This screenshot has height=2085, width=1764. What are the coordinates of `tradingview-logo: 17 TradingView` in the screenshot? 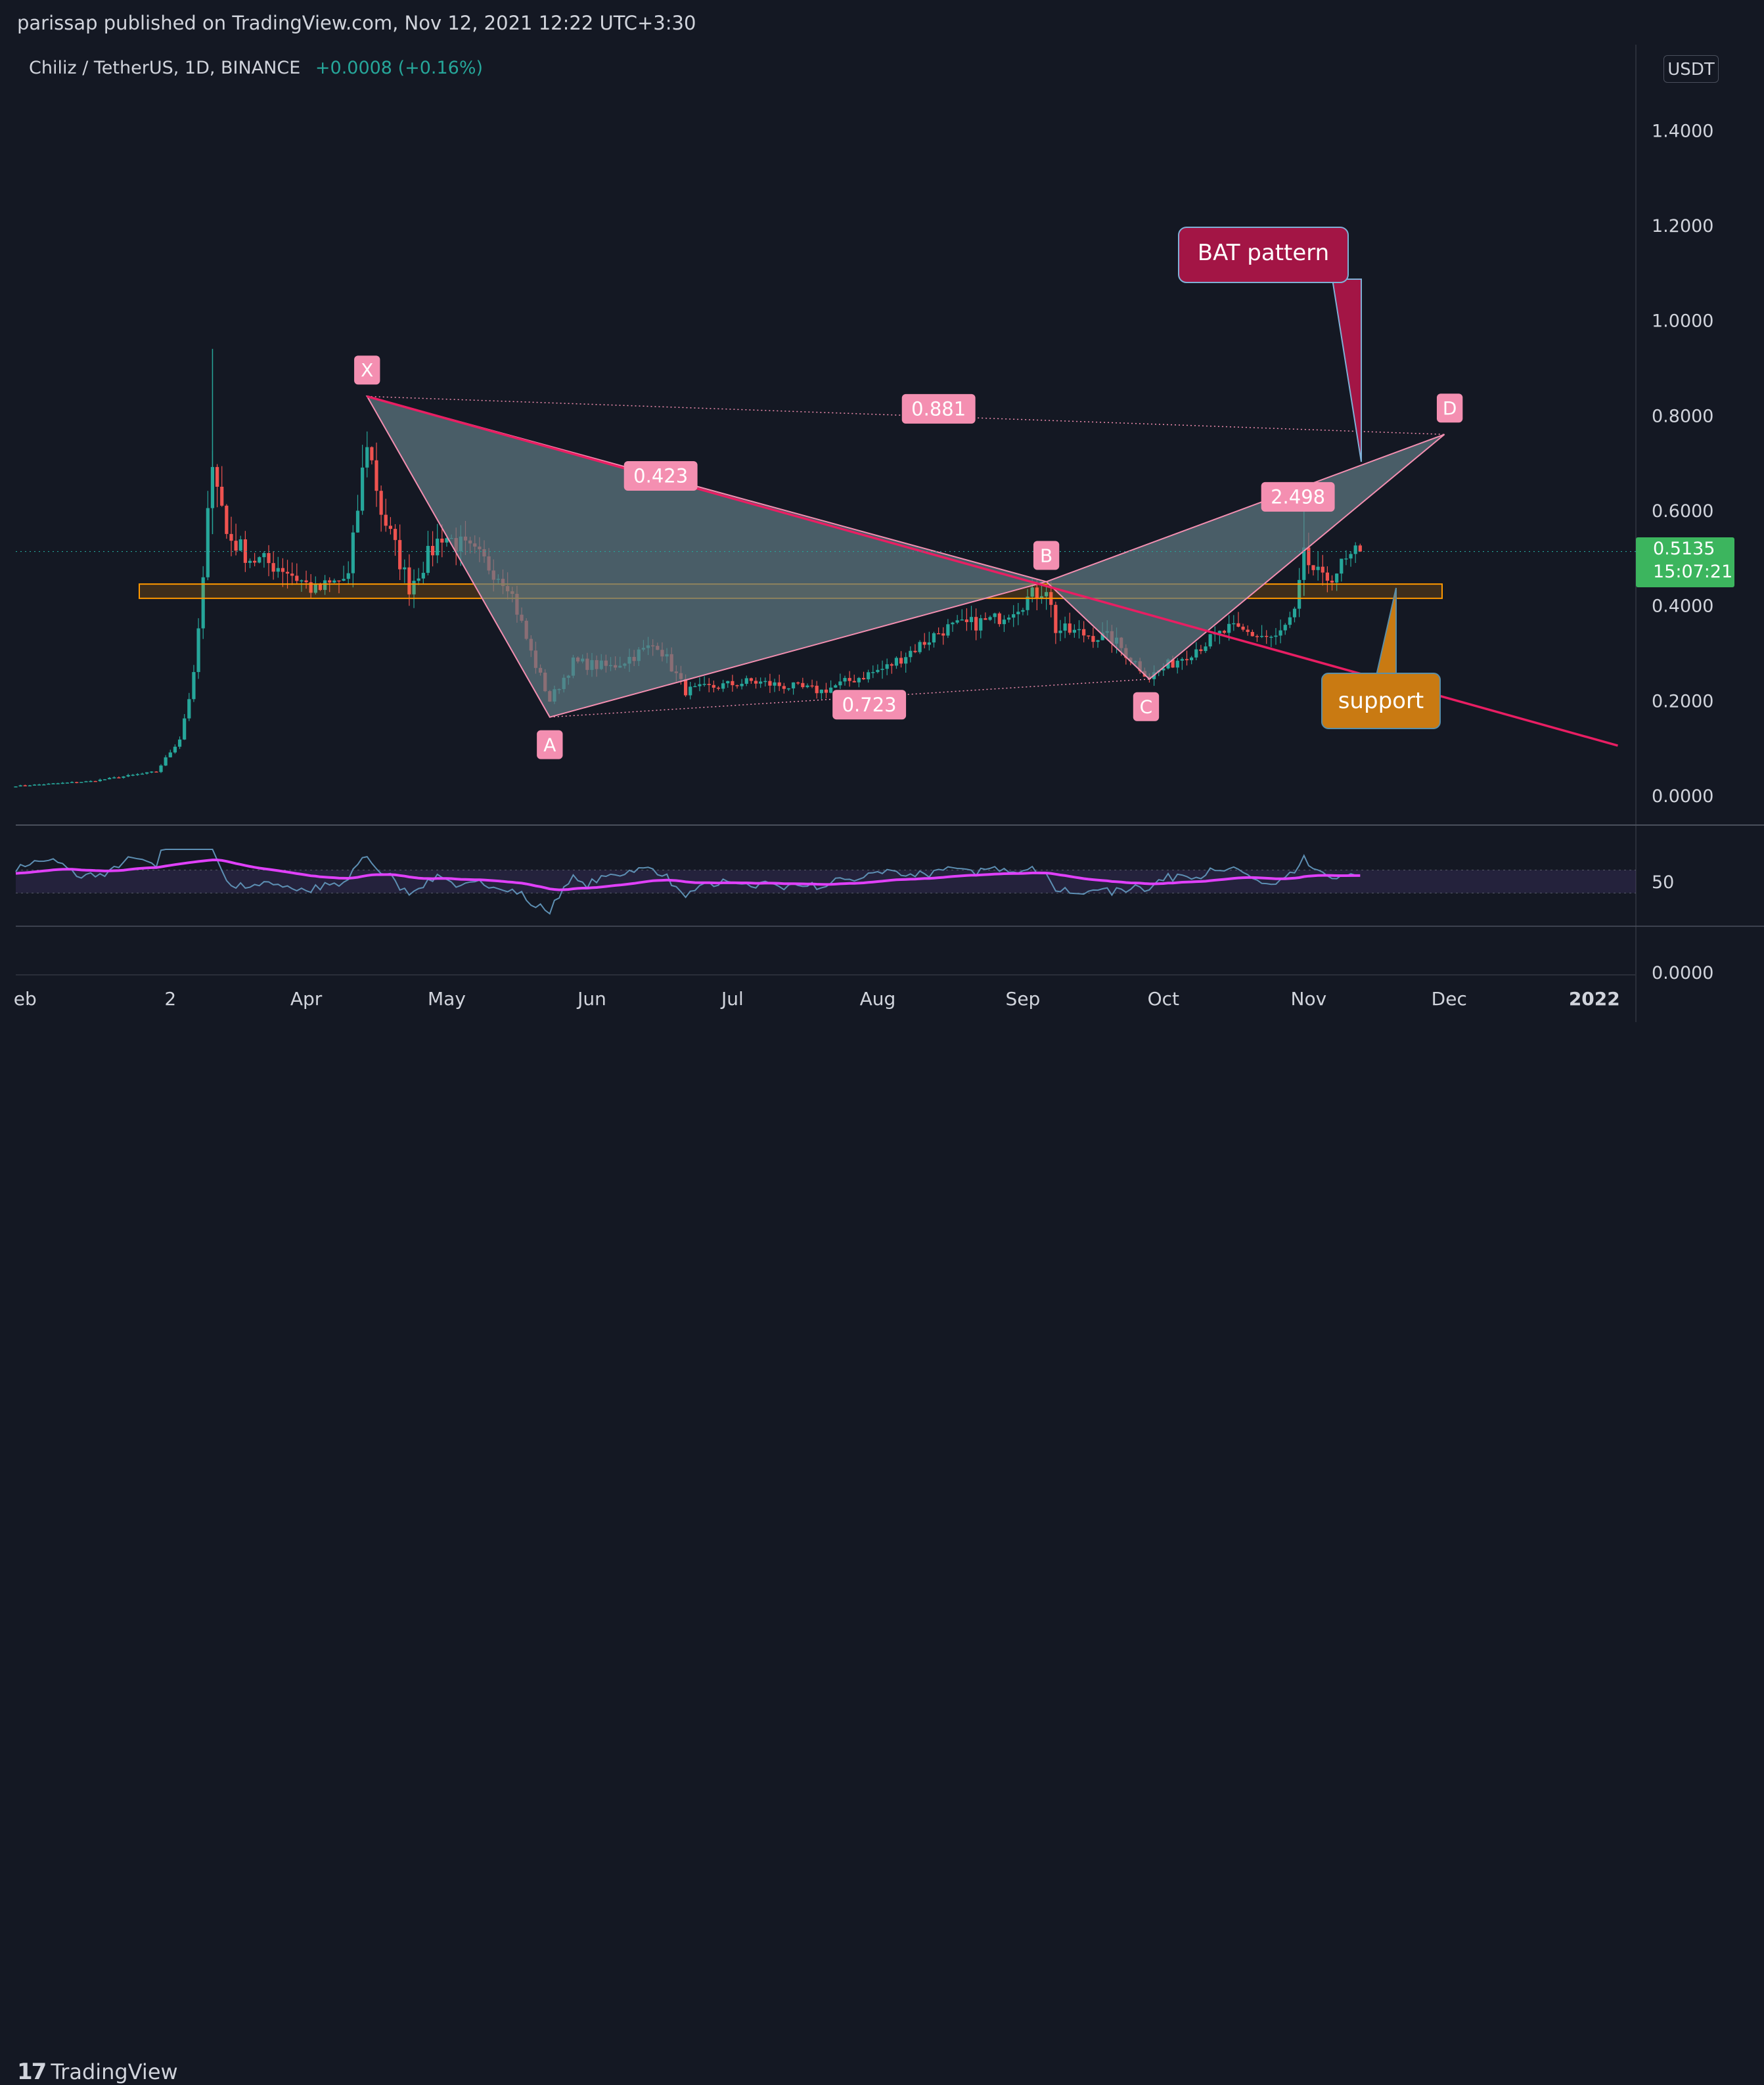 It's located at (98, 2072).